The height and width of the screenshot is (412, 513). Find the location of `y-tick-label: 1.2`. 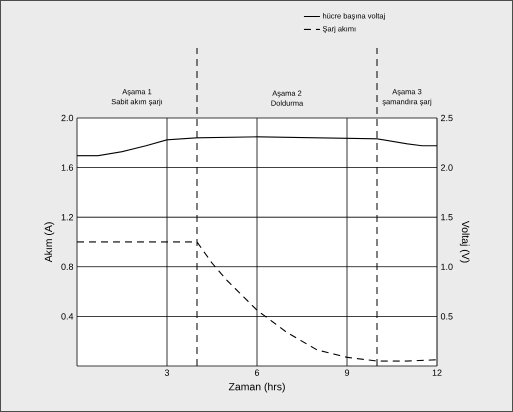

y-tick-label: 1.2 is located at coordinates (68, 217).